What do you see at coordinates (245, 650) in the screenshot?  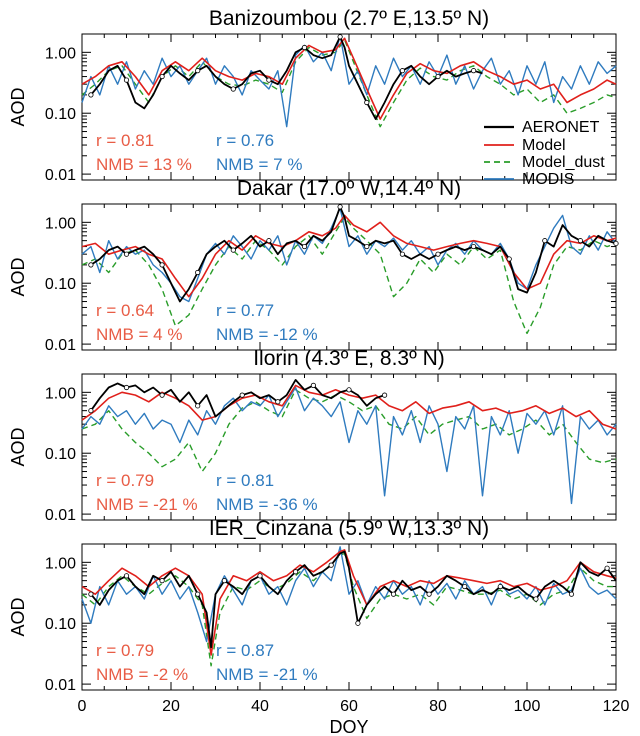 I see `modis-r-stat: r = 0.87` at bounding box center [245, 650].